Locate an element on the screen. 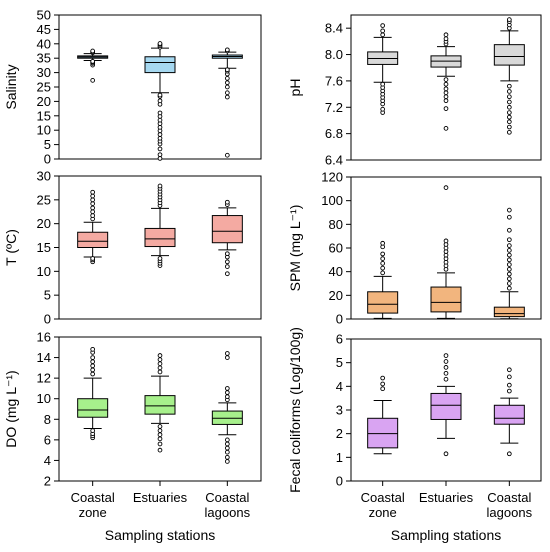 This screenshot has width=550, height=552. y-tick-label: 14 is located at coordinates (44, 357).